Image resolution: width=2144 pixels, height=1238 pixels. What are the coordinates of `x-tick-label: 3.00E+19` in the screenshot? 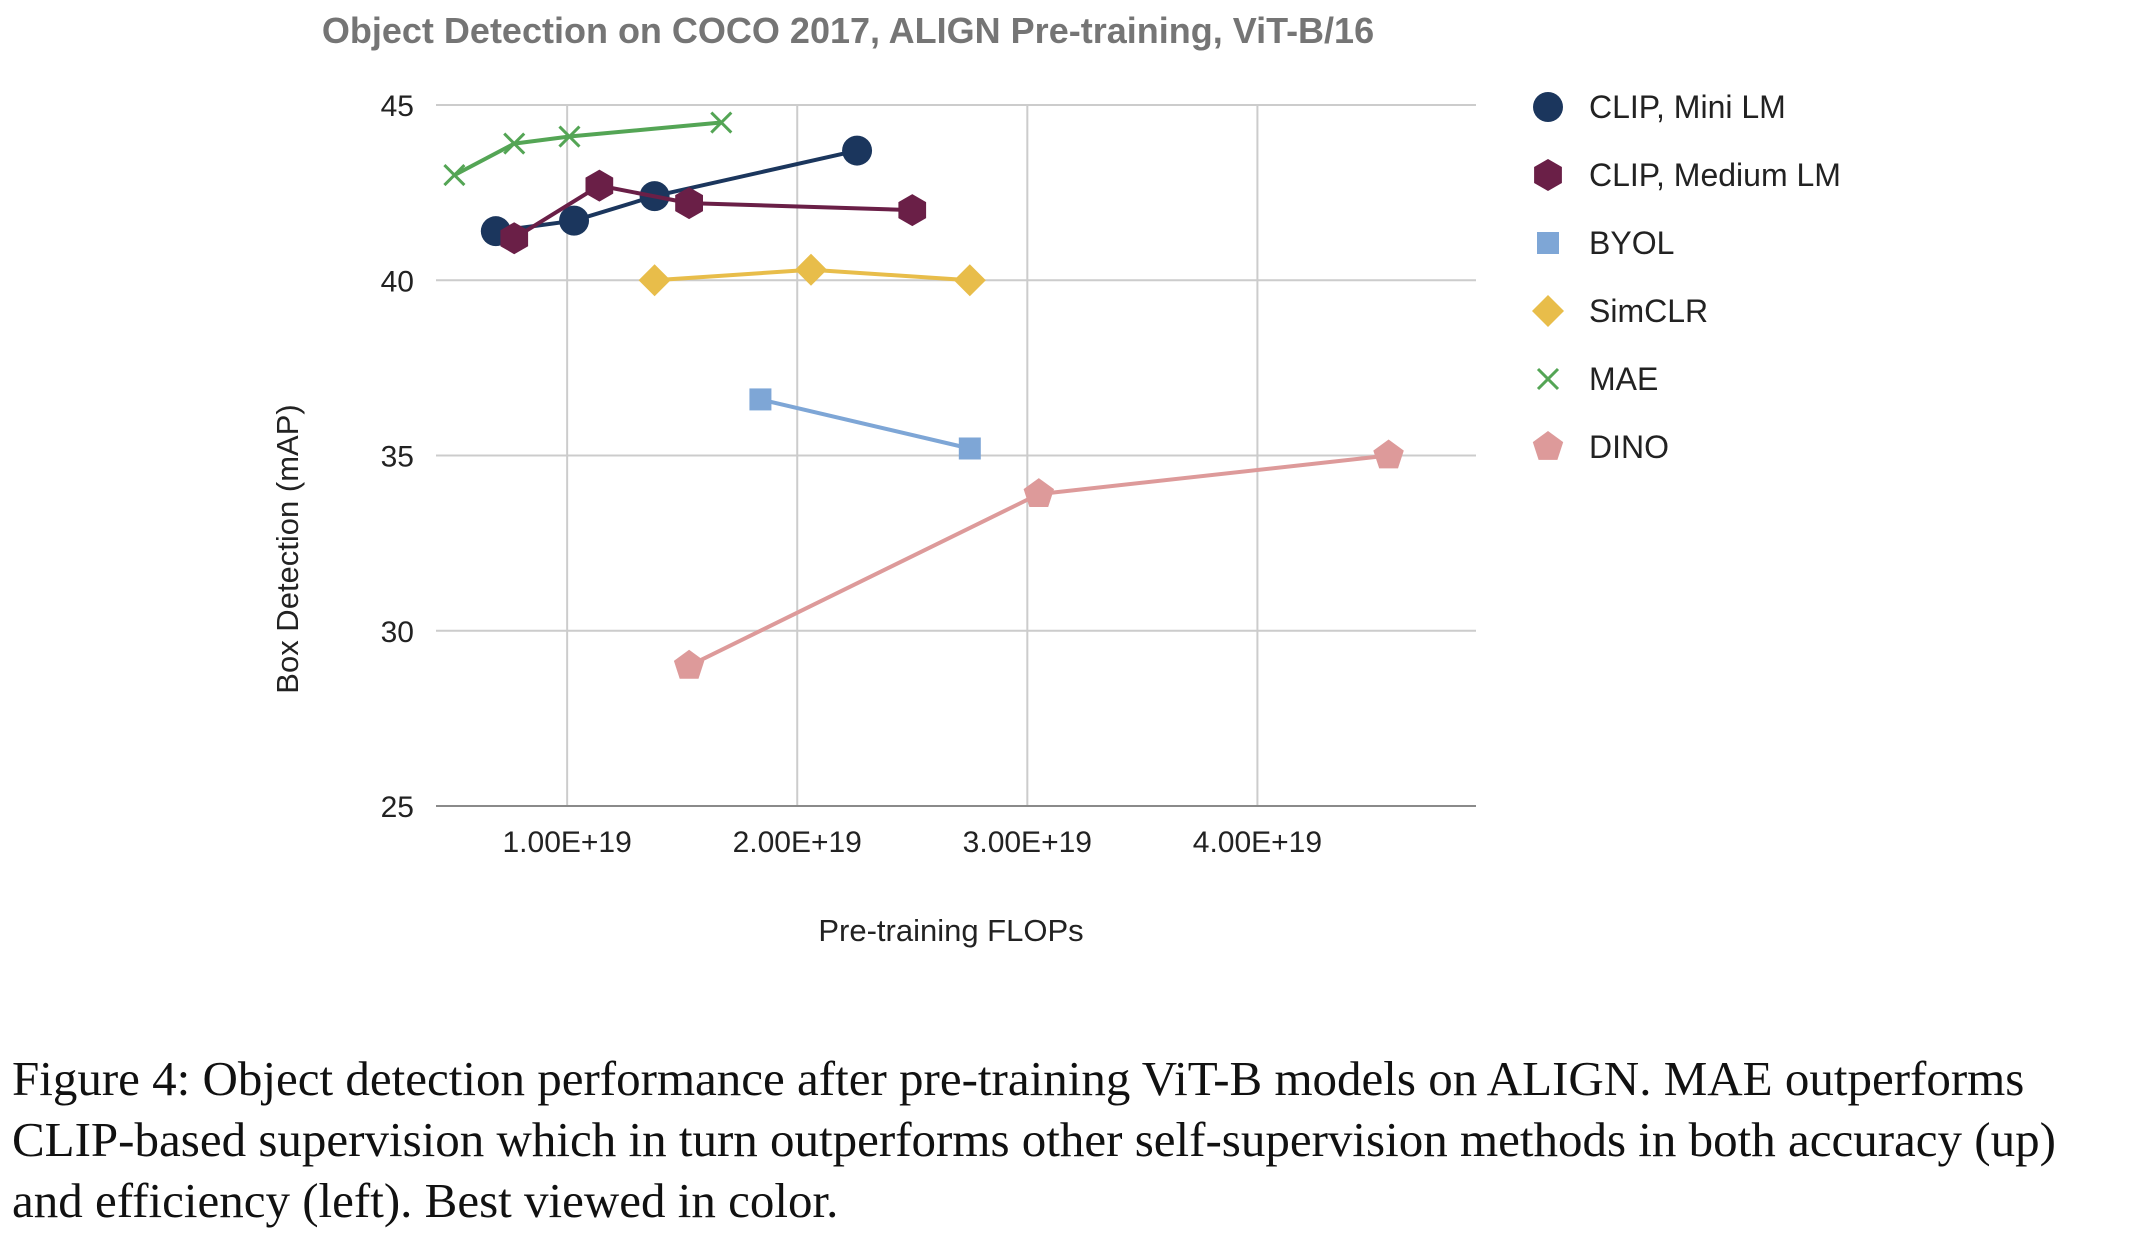 It's located at (1027, 842).